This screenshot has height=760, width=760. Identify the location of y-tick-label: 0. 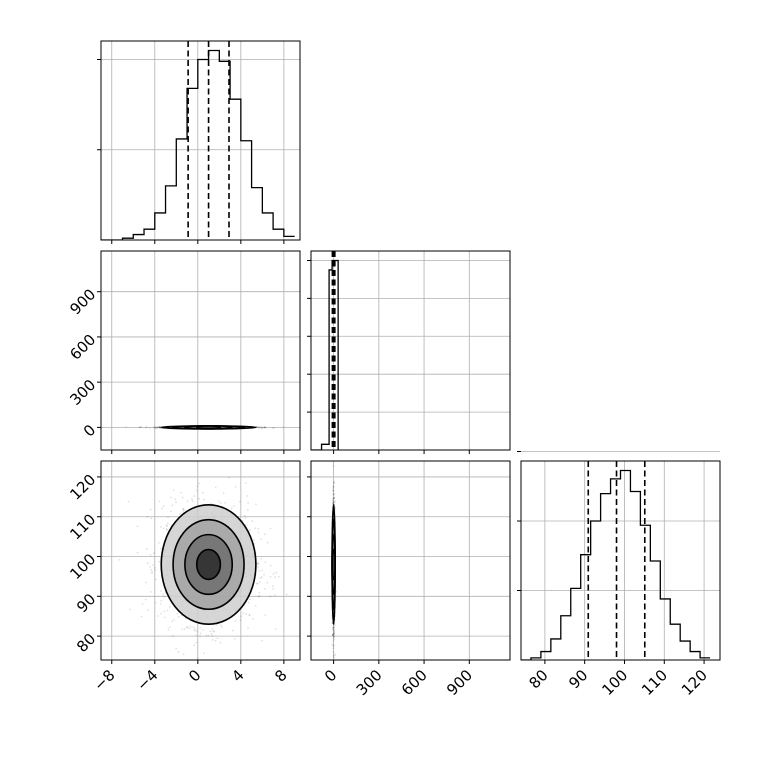
(89, 430).